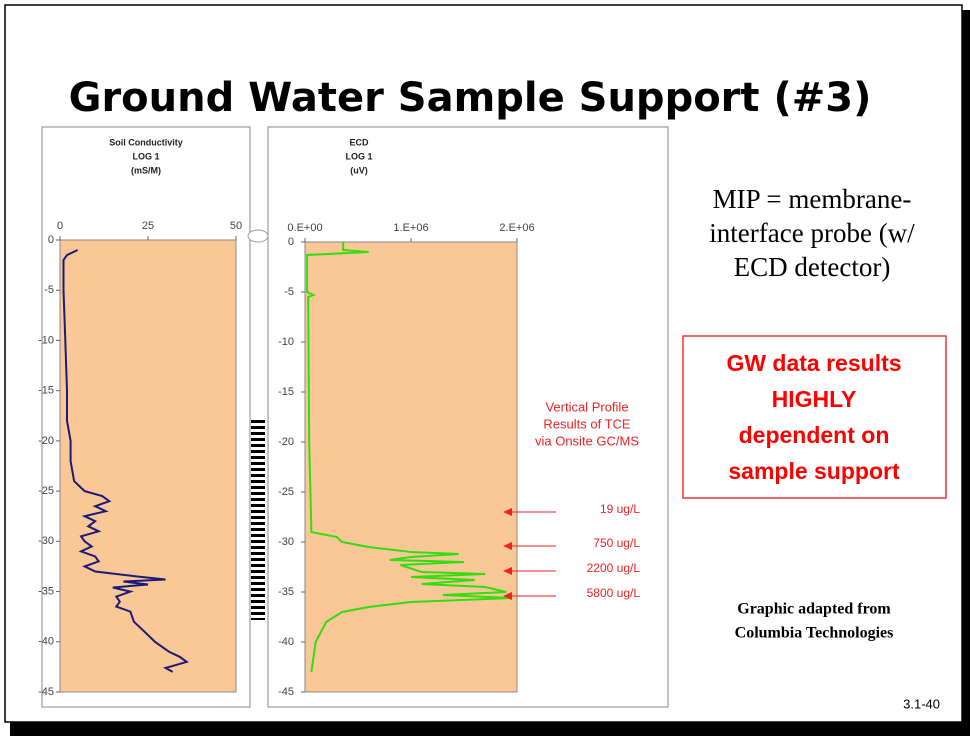 This screenshot has width=970, height=741. What do you see at coordinates (812, 199) in the screenshot?
I see `mip-text: MIP = membrane-` at bounding box center [812, 199].